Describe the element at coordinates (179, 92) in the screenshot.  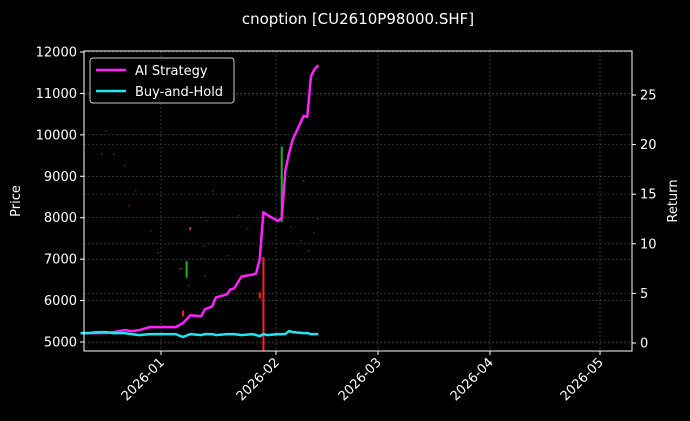
I see `legend-label-buy-and-hold: Buy-and-Hold` at that location.